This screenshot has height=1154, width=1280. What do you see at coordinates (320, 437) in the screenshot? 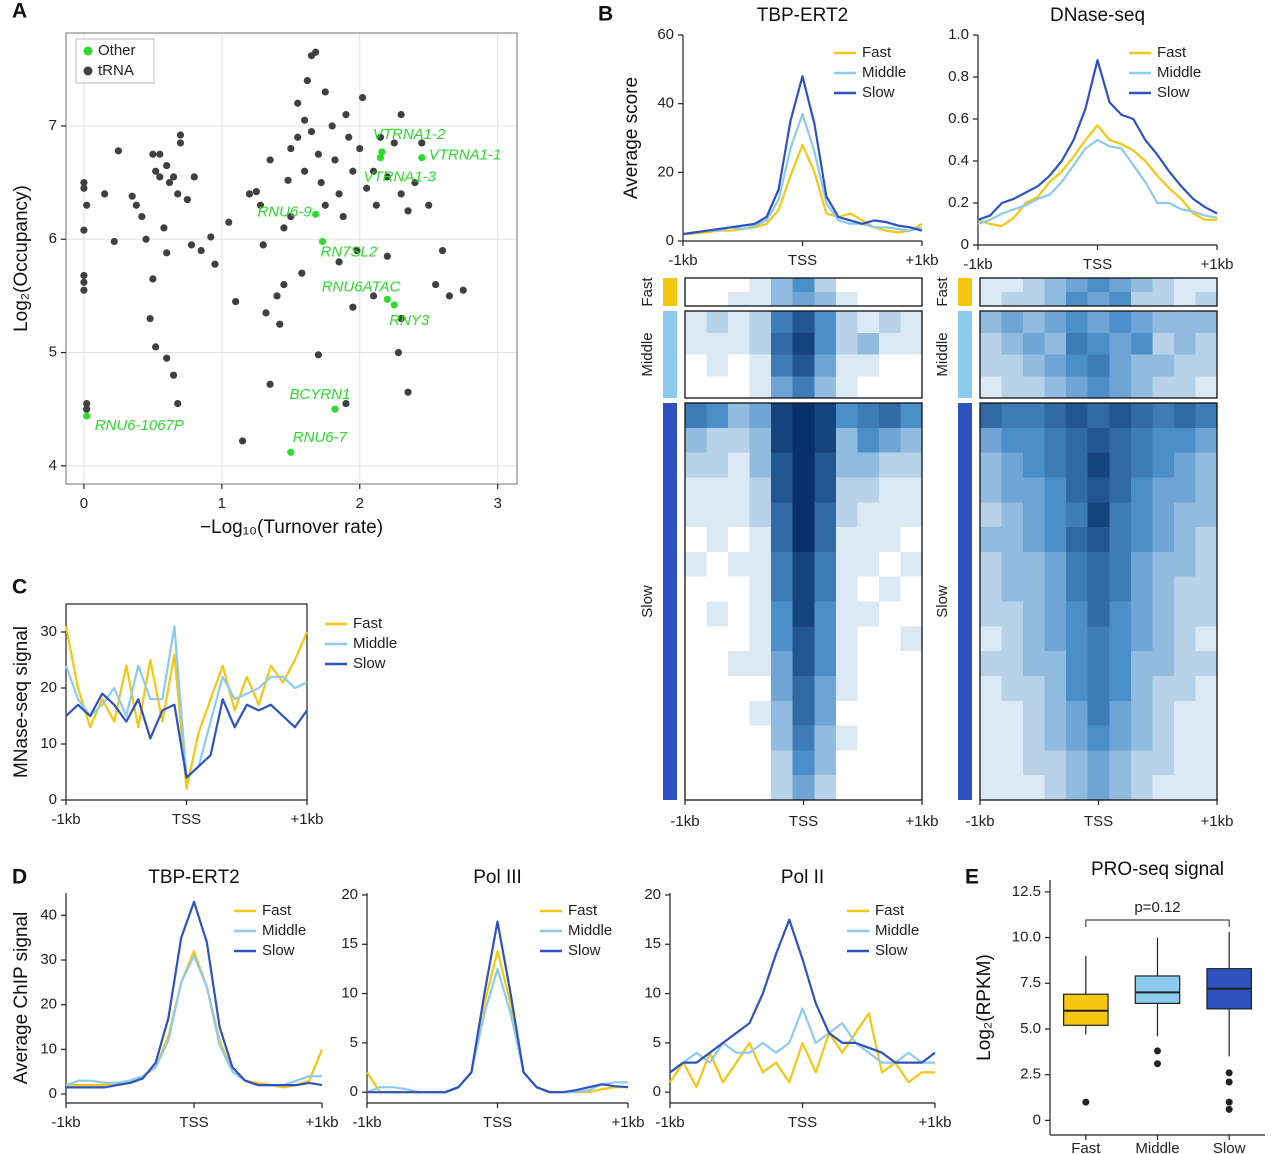
I see `point-label: RNU6-7` at bounding box center [320, 437].